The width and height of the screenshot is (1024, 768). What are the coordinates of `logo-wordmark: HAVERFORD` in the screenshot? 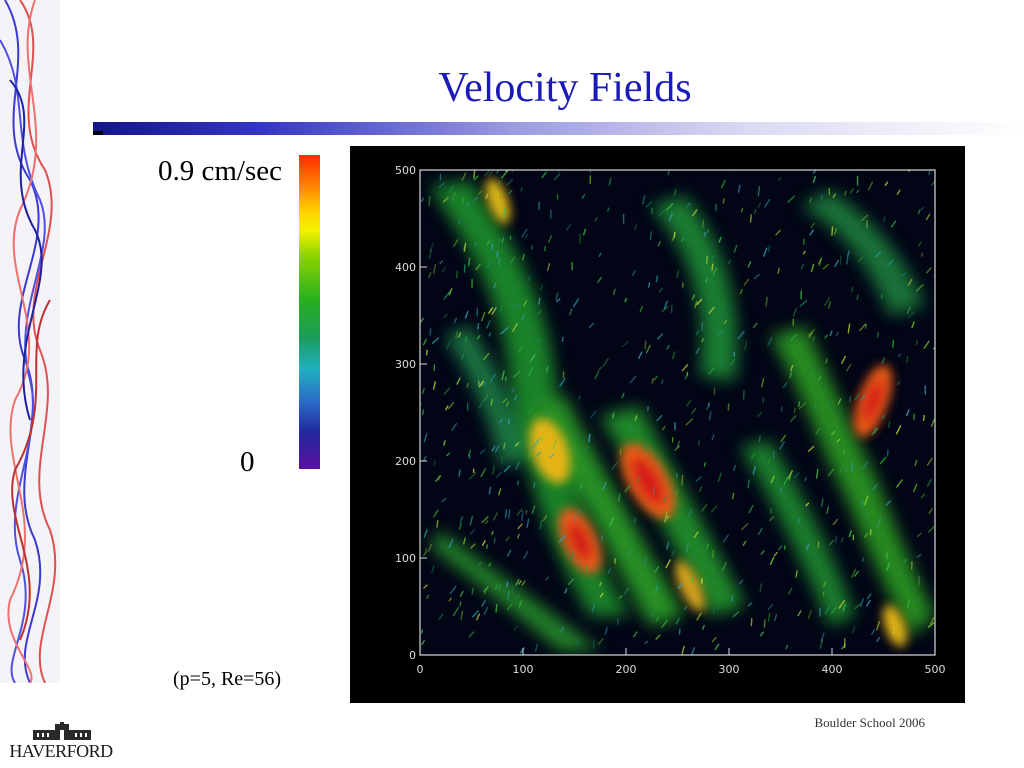 It's located at (61, 751).